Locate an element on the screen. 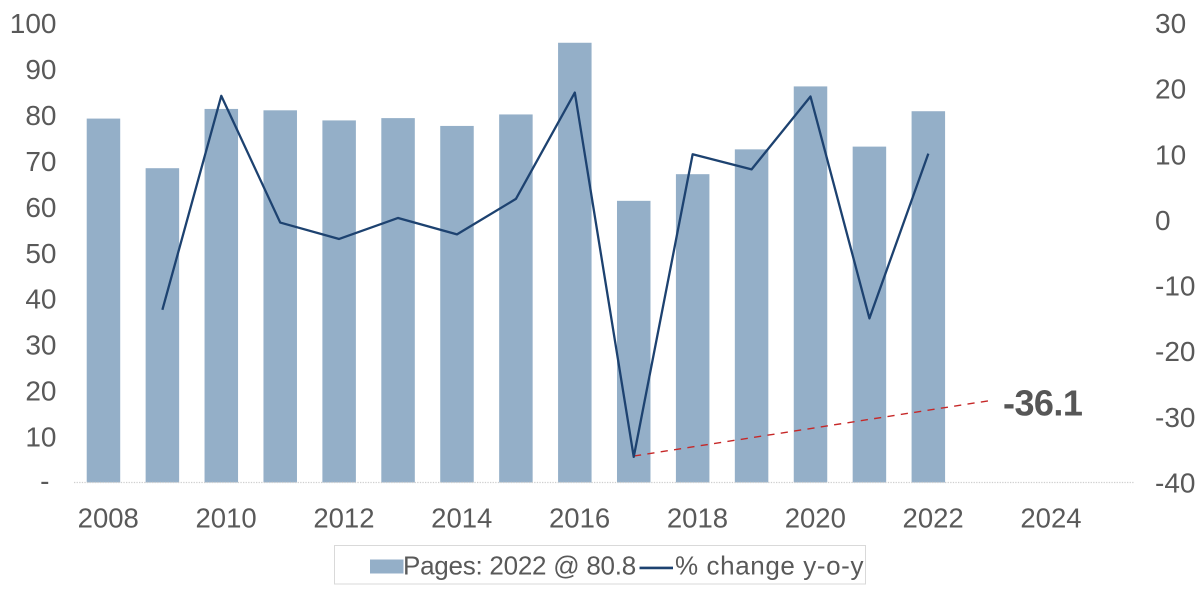 The width and height of the screenshot is (1200, 600). svg-text: 2012 is located at coordinates (343, 518).